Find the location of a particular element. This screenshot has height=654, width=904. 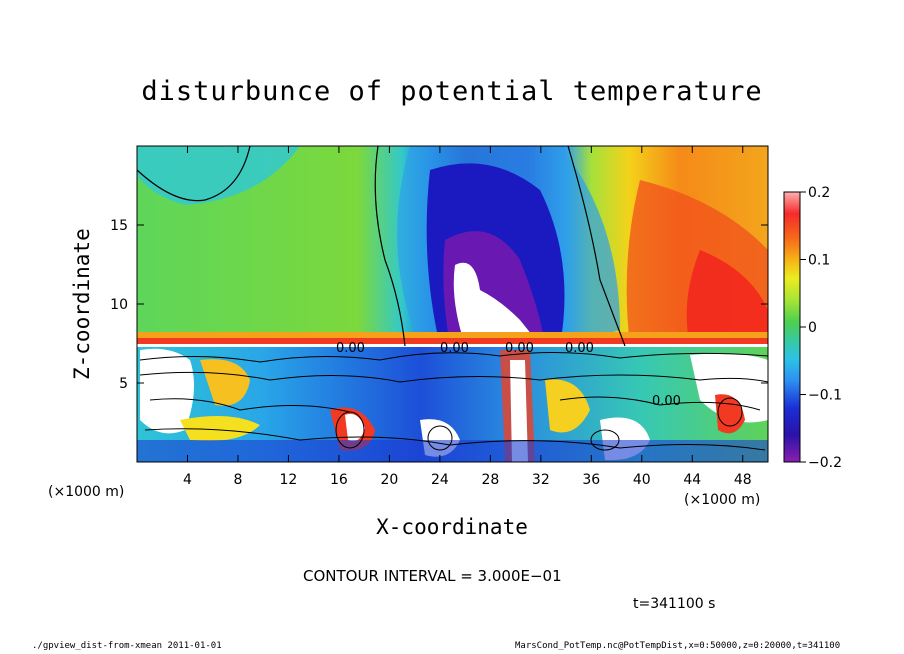

contour-interval-label: CONTOUR INTERVAL = 3.000E−01 is located at coordinates (432, 576).